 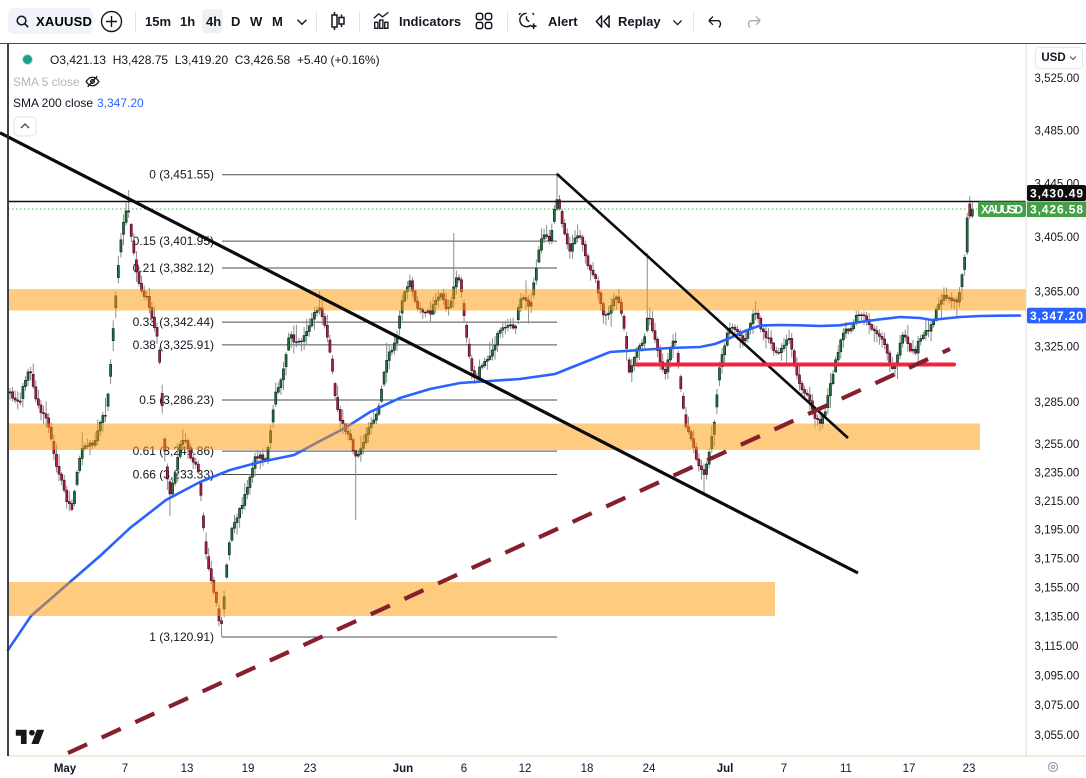 What do you see at coordinates (181, 637) in the screenshot?
I see `svg-text: 1 (3,120.91)` at bounding box center [181, 637].